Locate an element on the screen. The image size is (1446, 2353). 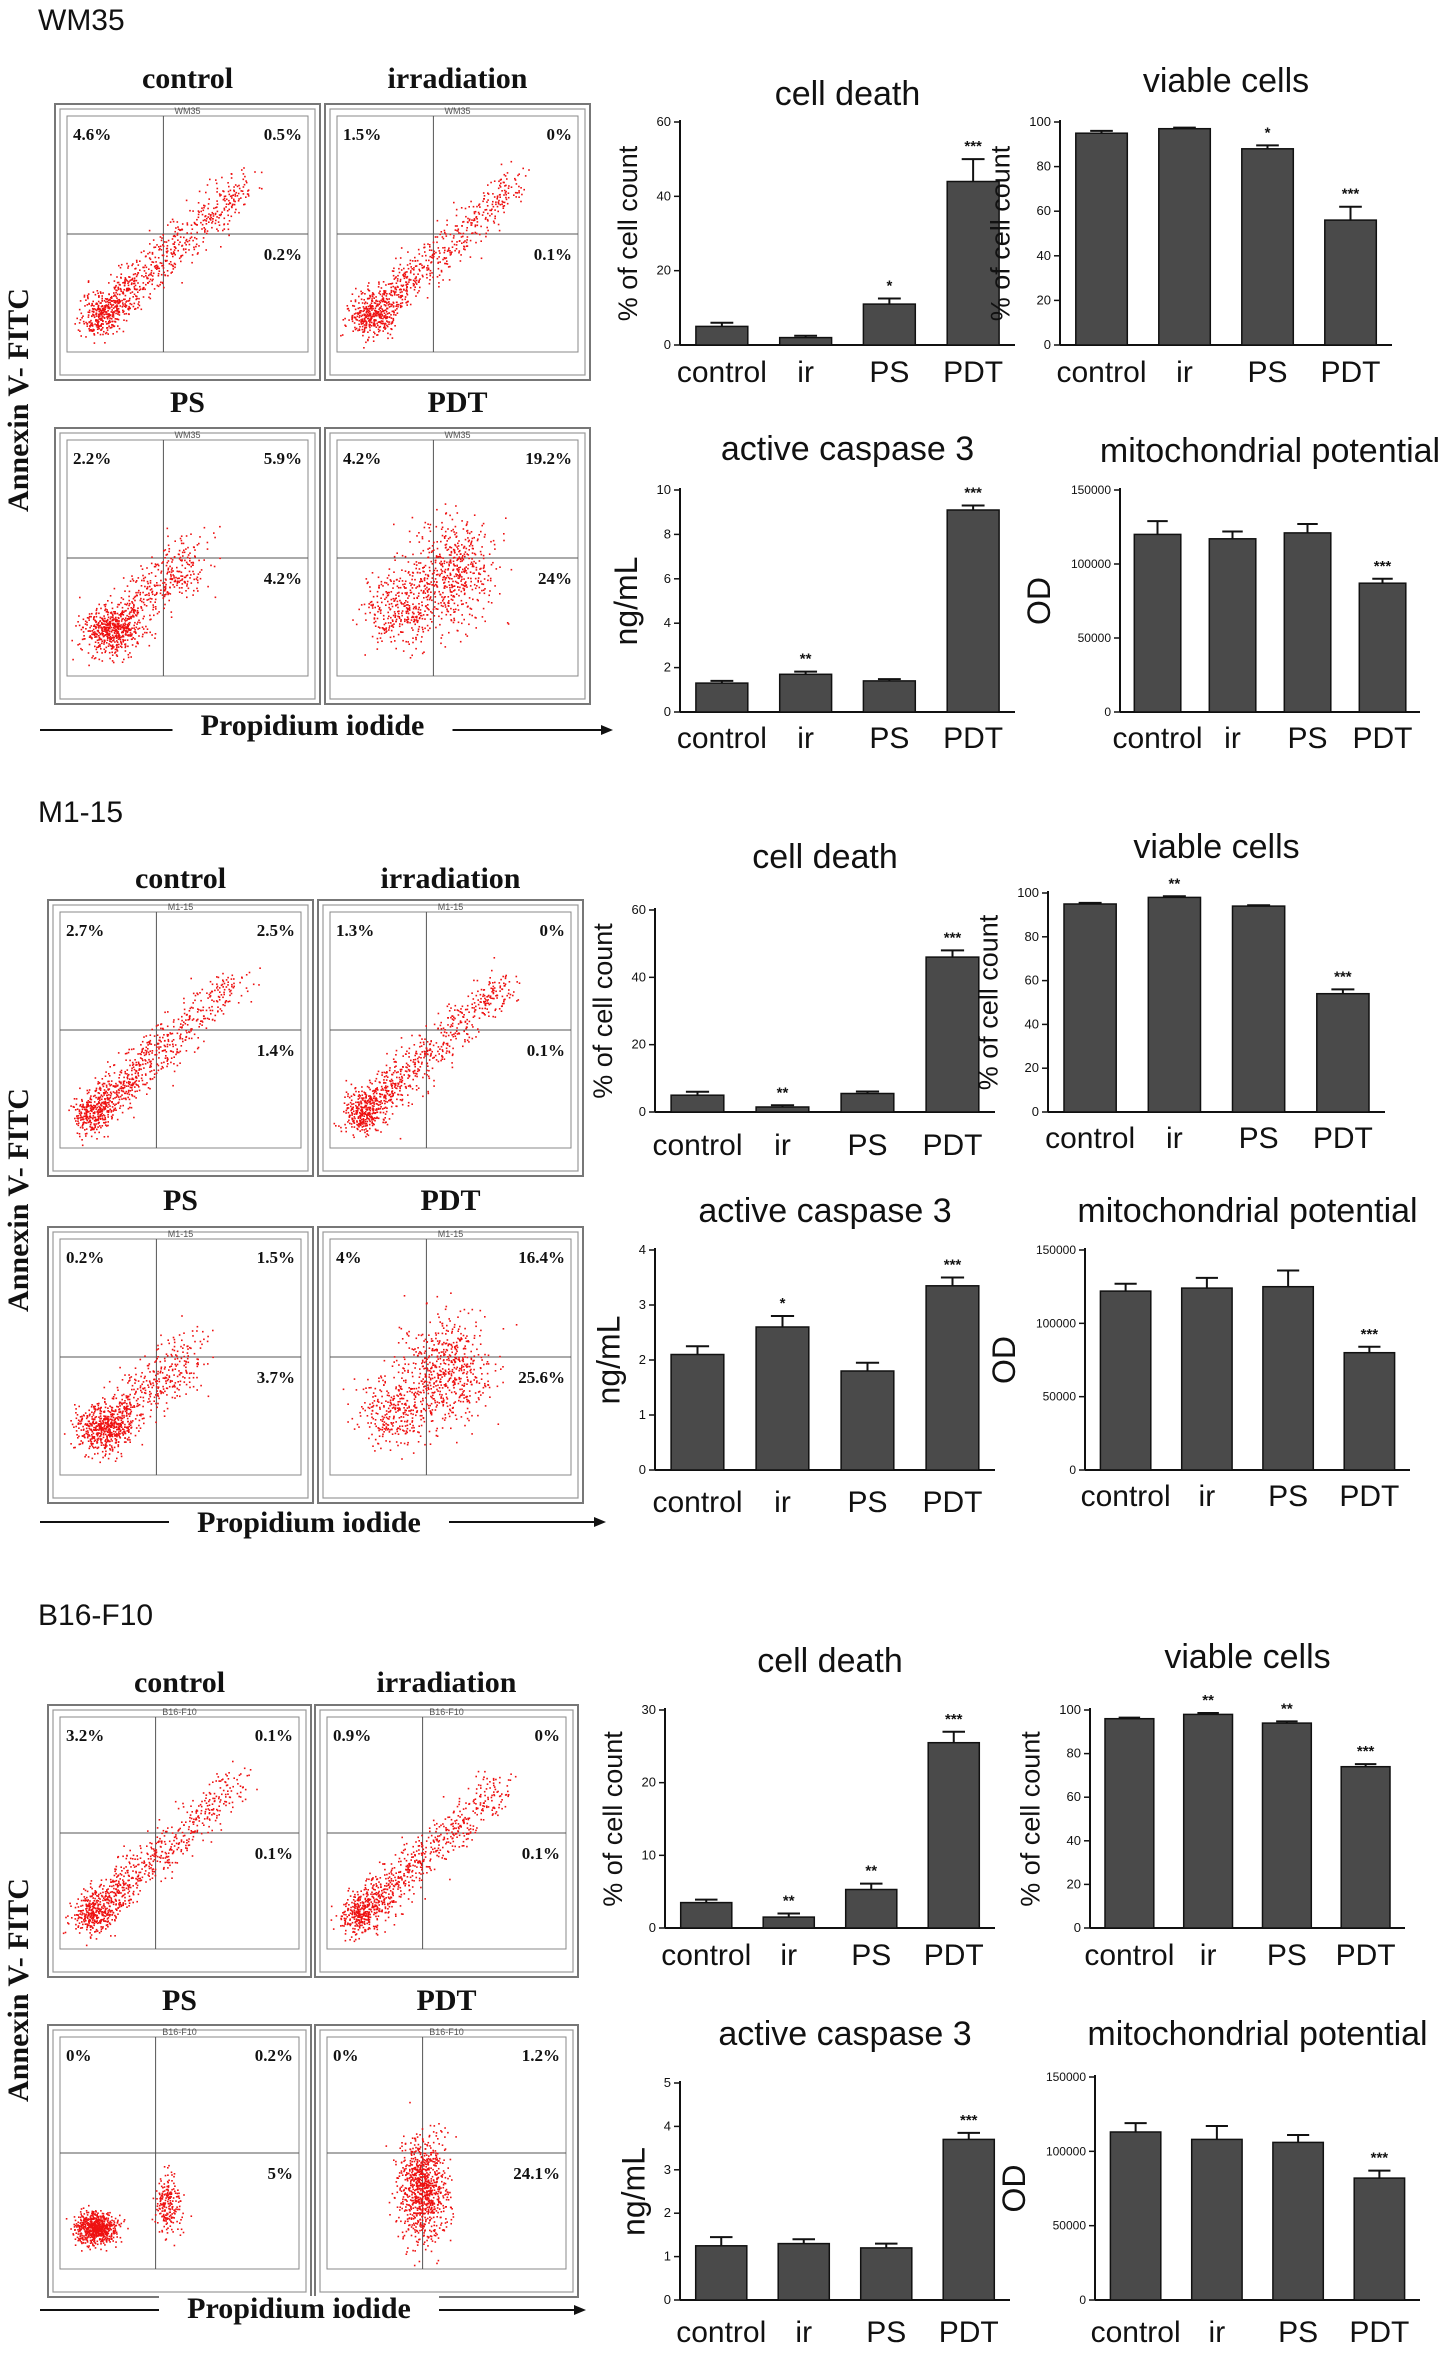
y-axis-label: % of cell count is located at coordinates (628, 233).